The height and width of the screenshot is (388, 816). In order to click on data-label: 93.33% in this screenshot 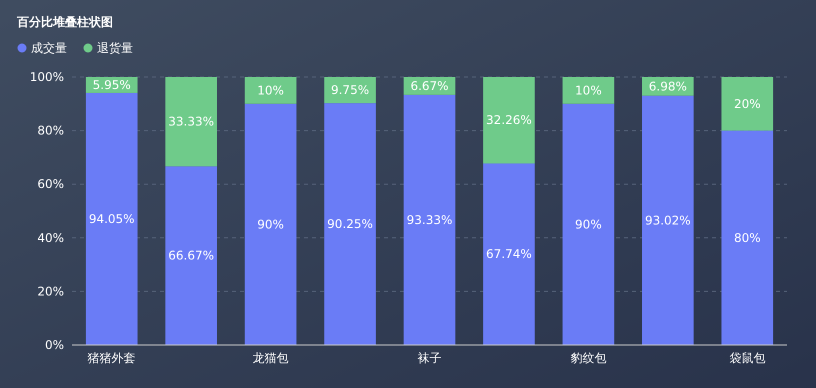, I will do `click(429, 219)`.